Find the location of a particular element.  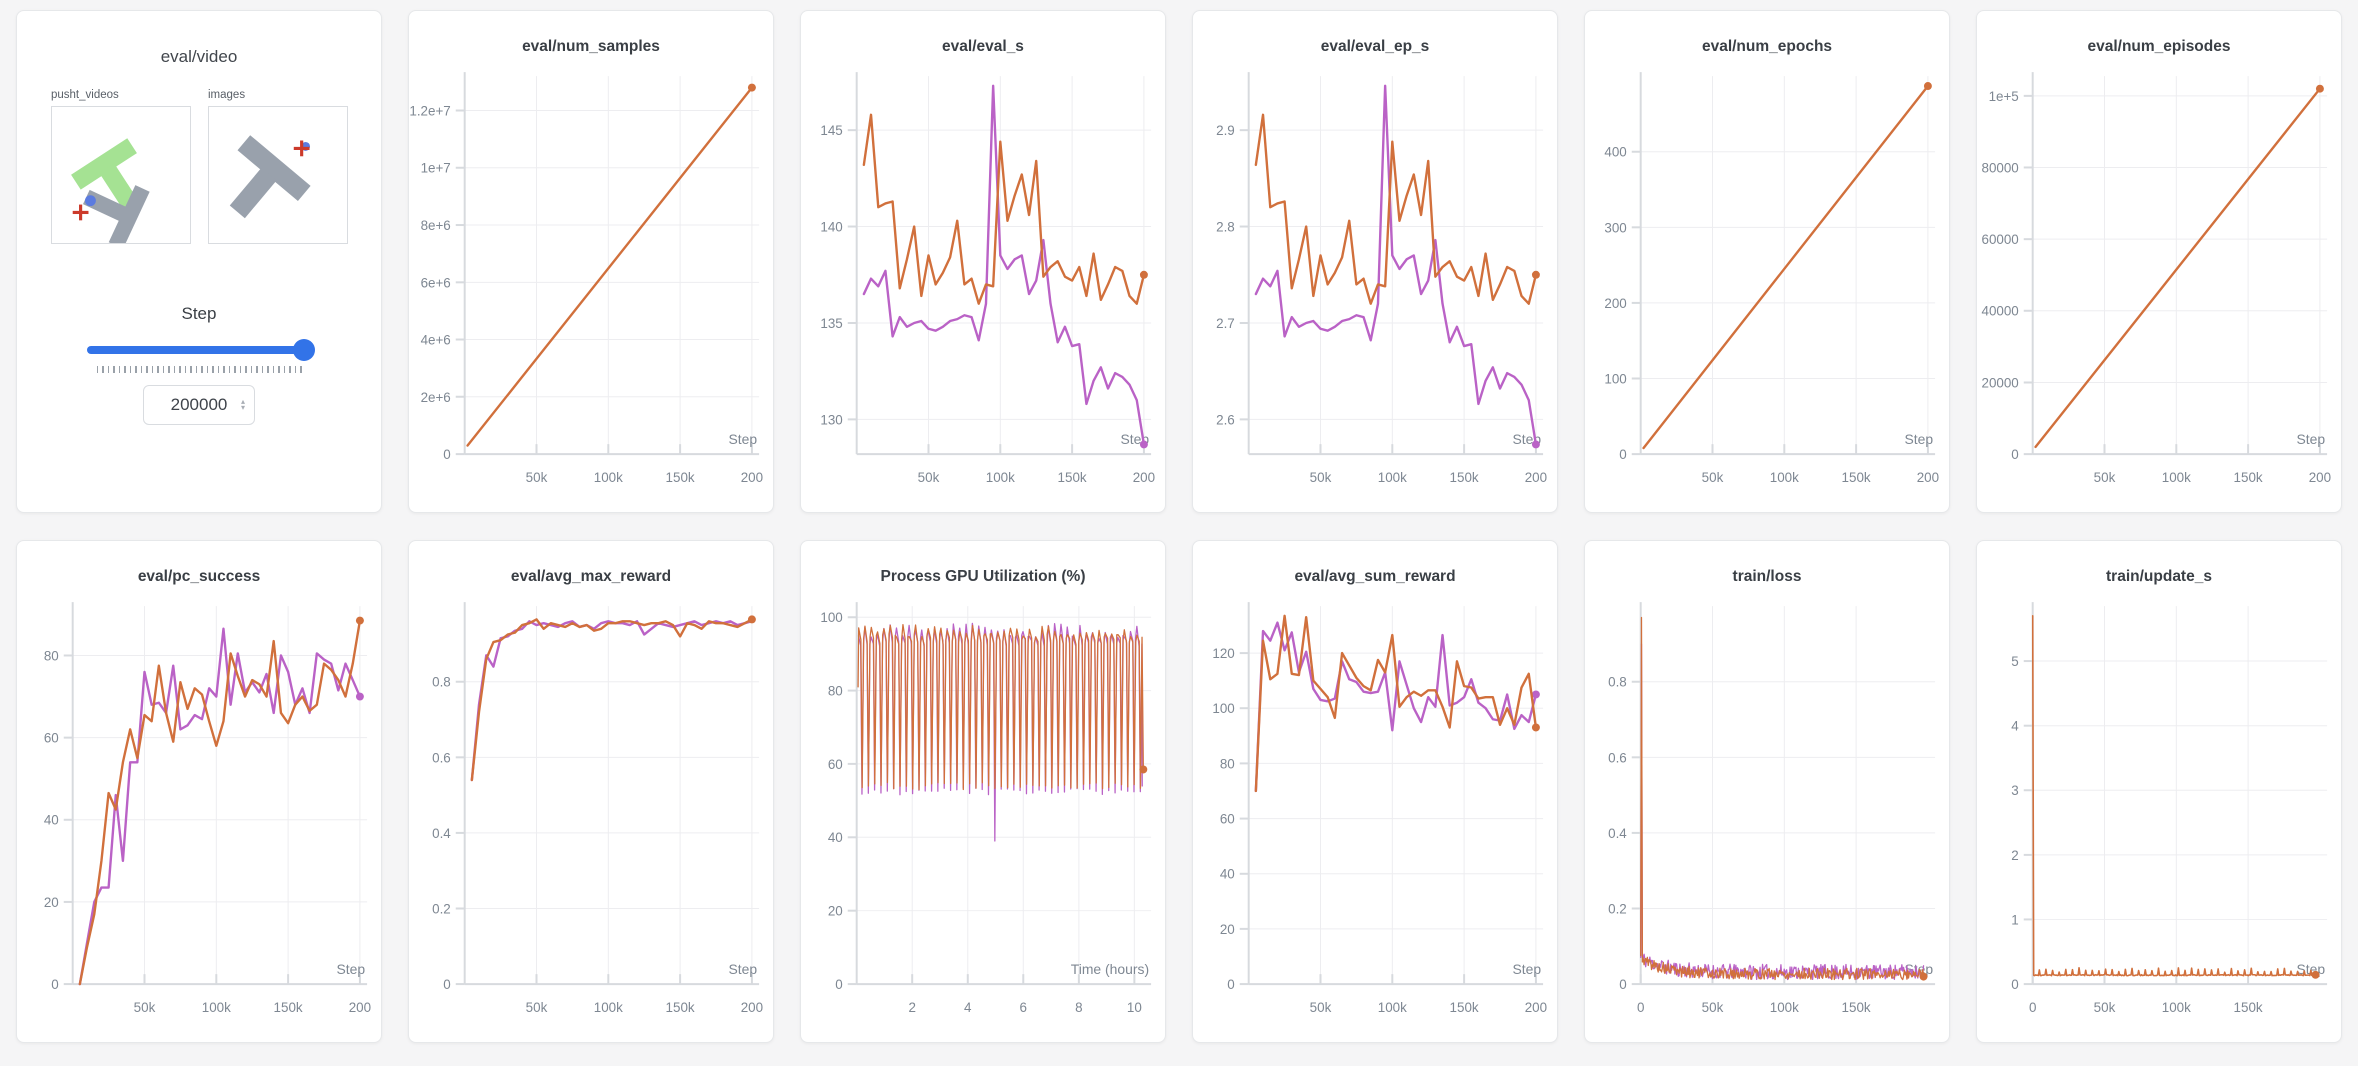

svg-text: 40 is located at coordinates (51, 820).